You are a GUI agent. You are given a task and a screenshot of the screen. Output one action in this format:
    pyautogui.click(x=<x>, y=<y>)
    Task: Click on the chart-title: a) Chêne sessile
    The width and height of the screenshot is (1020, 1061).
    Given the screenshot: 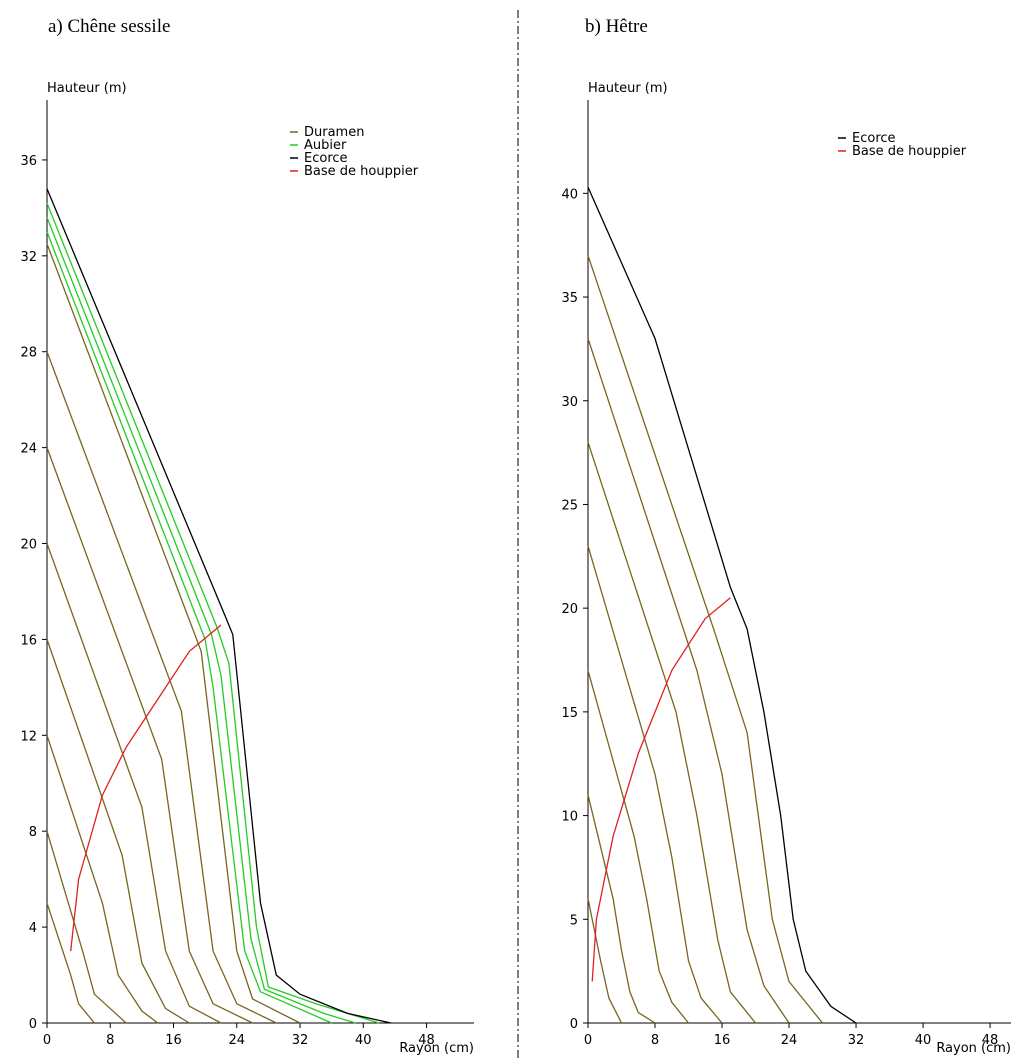 What is the action you would take?
    pyautogui.click(x=109, y=26)
    